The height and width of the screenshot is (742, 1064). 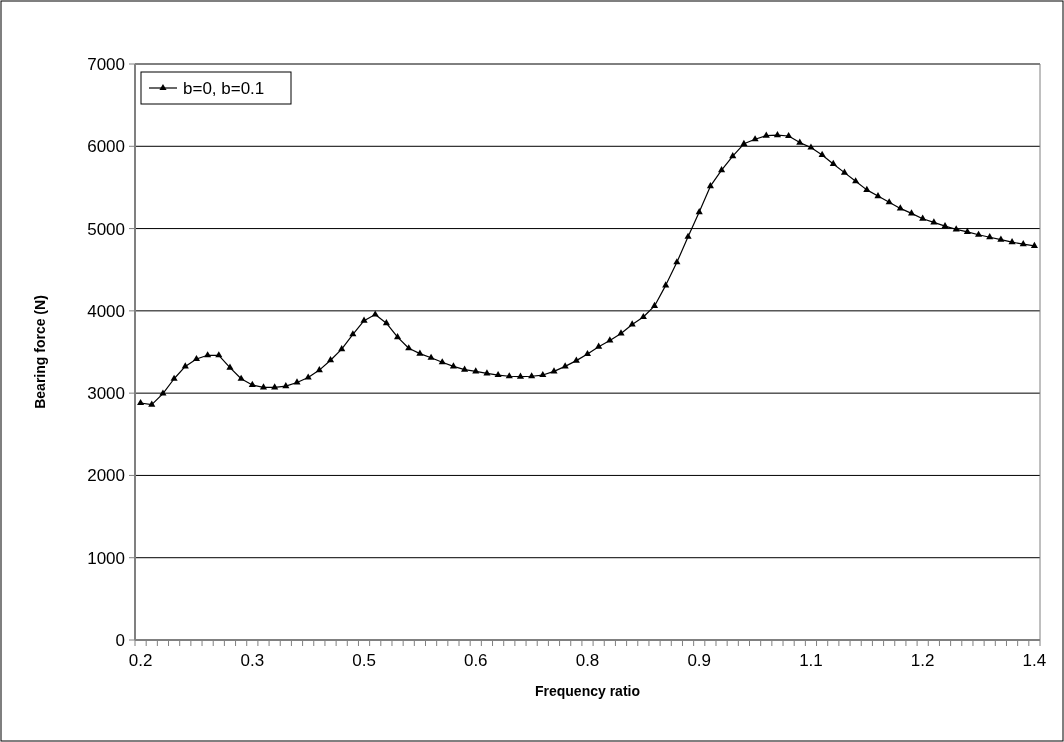 I want to click on y-tick-label: 5000, so click(x=106, y=229).